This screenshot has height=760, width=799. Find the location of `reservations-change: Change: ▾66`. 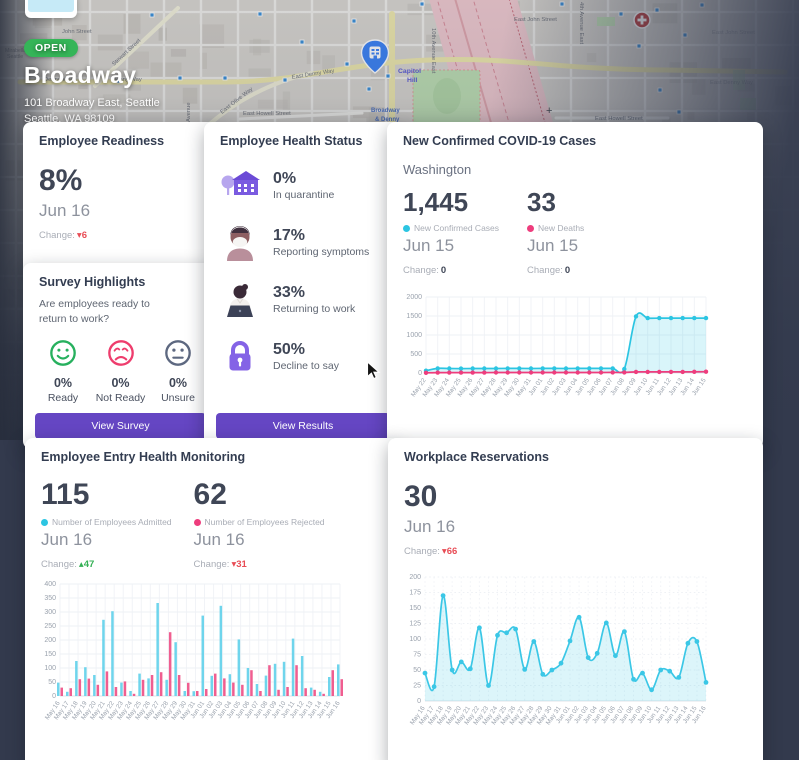

reservations-change: Change: ▾66 is located at coordinates (431, 551).